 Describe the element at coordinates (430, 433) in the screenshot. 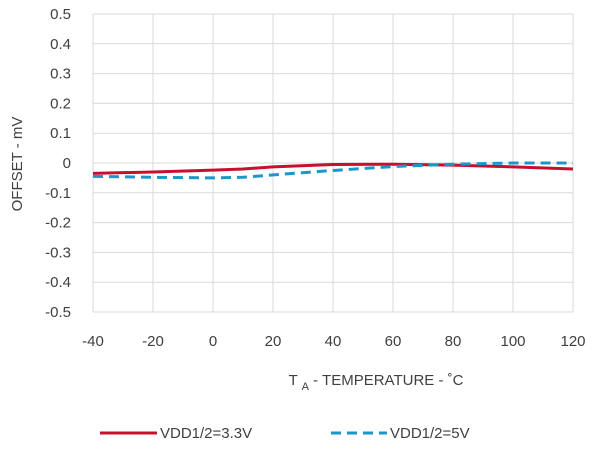

I see `legend-label-2: VDD1/2=5V` at that location.